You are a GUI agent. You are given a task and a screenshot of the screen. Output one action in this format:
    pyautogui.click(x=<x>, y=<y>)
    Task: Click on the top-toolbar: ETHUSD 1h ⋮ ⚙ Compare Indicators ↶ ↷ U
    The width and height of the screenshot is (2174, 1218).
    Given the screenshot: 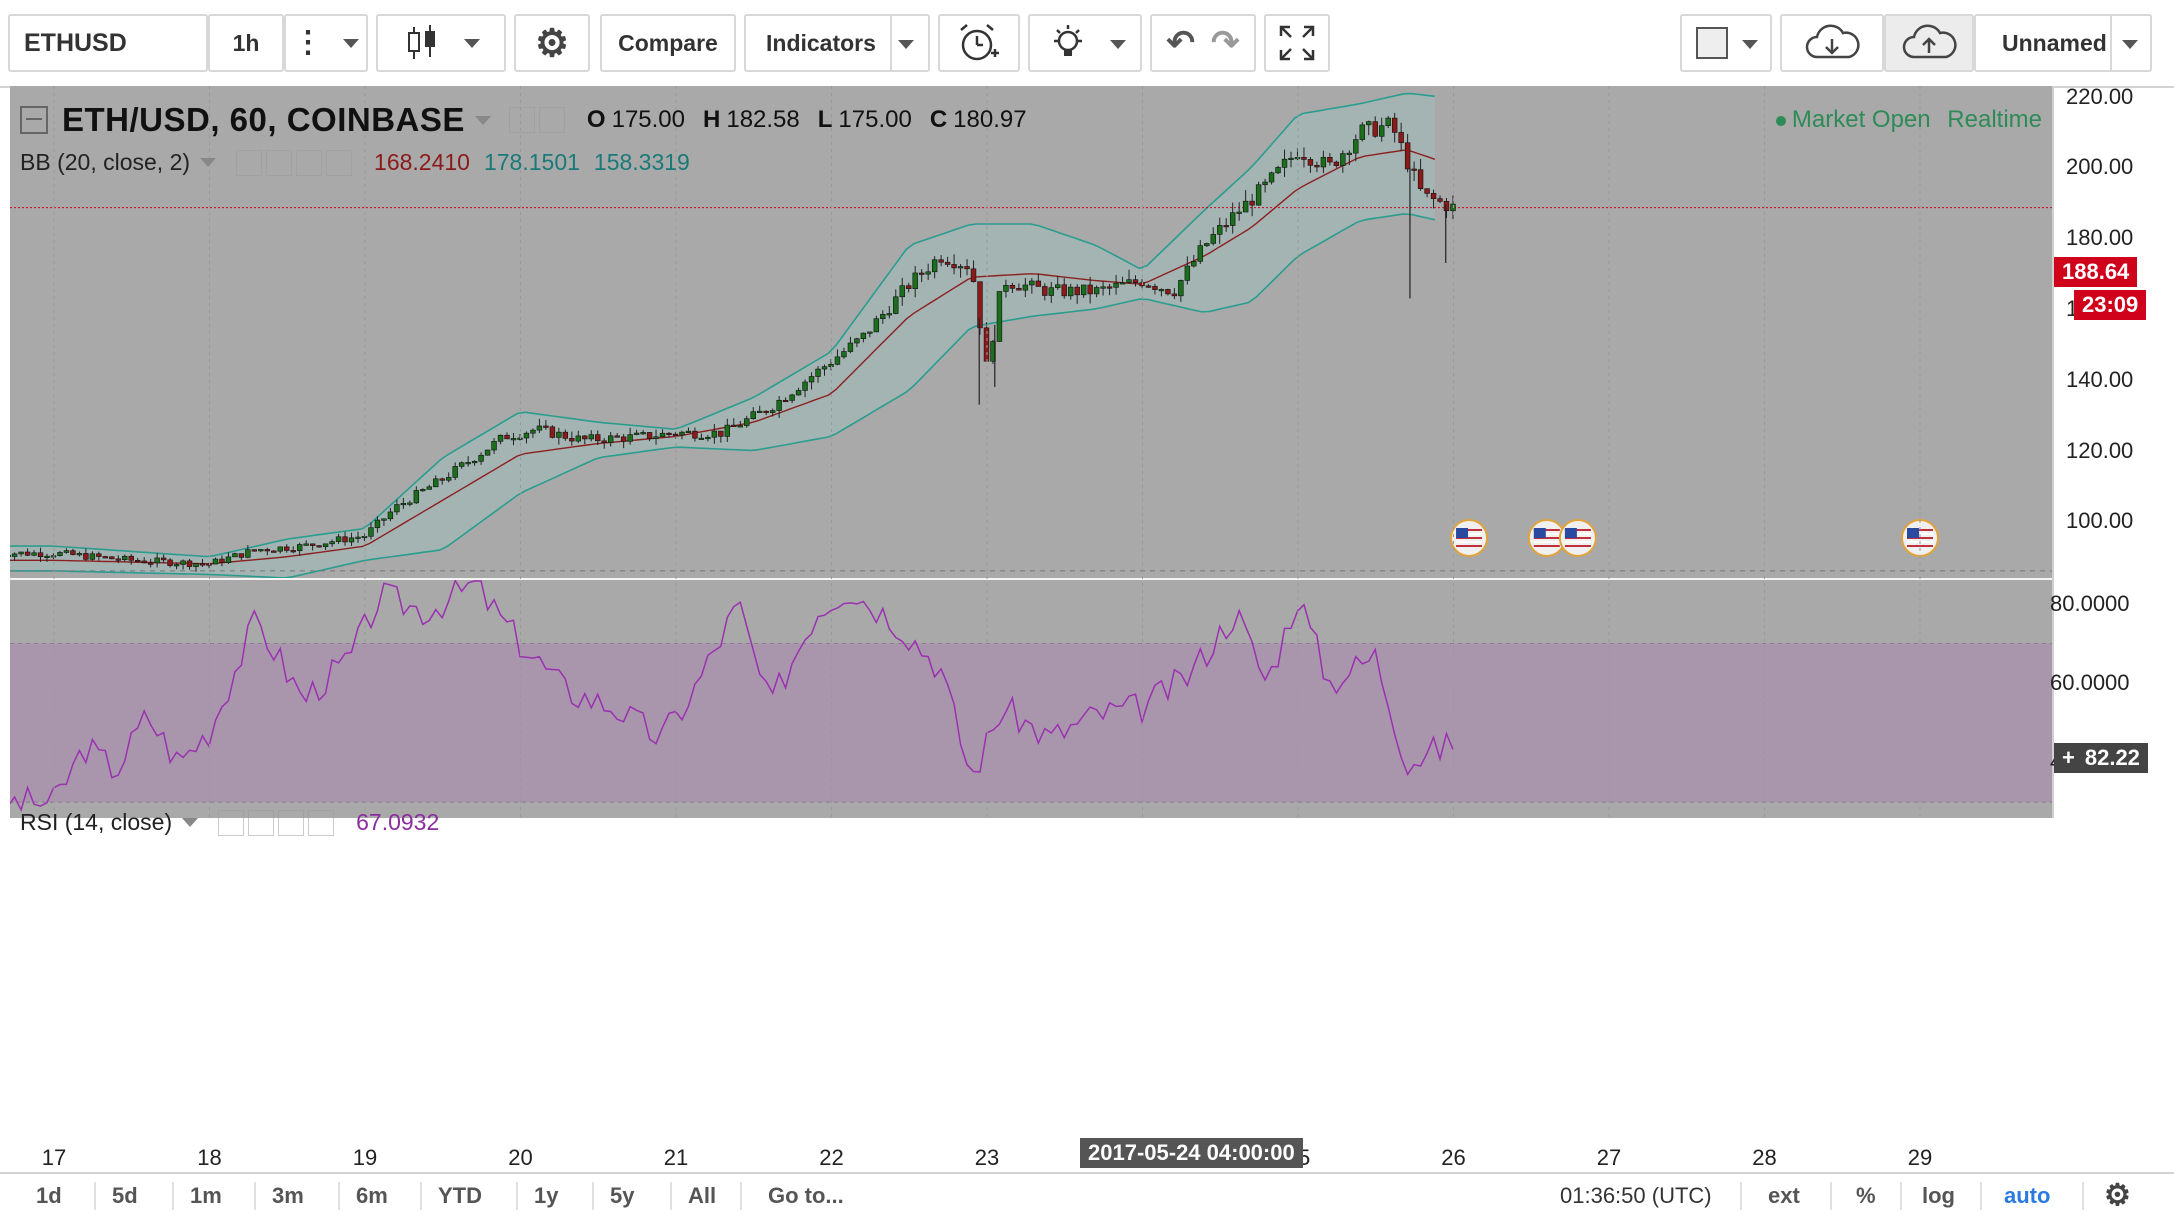 What is the action you would take?
    pyautogui.click(x=1087, y=44)
    